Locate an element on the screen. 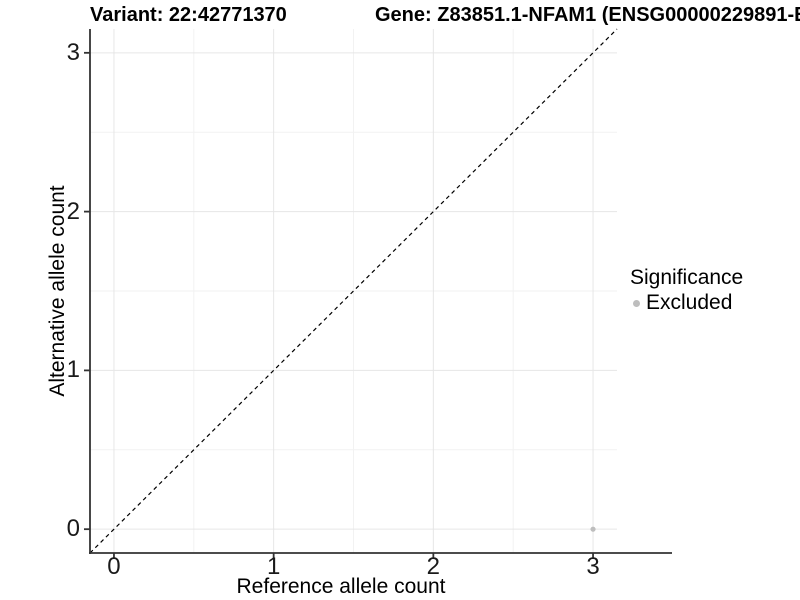 The height and width of the screenshot is (600, 800). x-tick-label: 2 is located at coordinates (433, 566).